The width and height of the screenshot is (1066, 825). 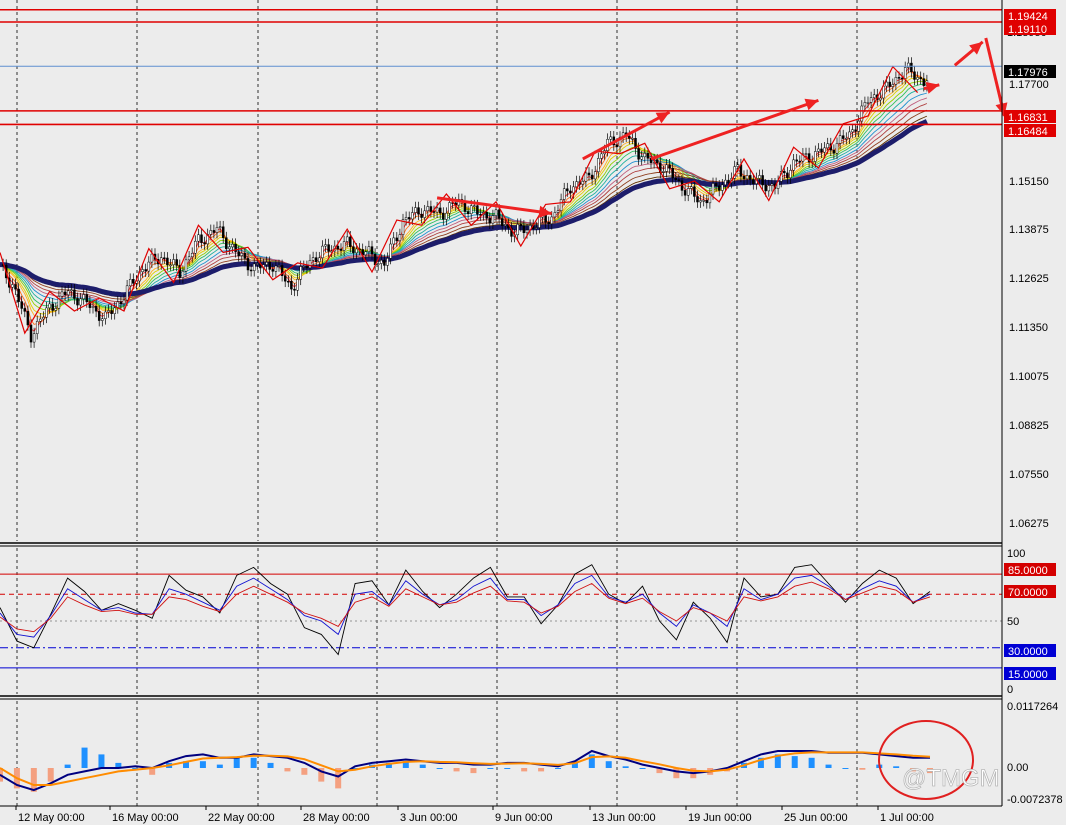 What do you see at coordinates (1029, 85) in the screenshot?
I see `price-tick-1.17700: 1.17700` at bounding box center [1029, 85].